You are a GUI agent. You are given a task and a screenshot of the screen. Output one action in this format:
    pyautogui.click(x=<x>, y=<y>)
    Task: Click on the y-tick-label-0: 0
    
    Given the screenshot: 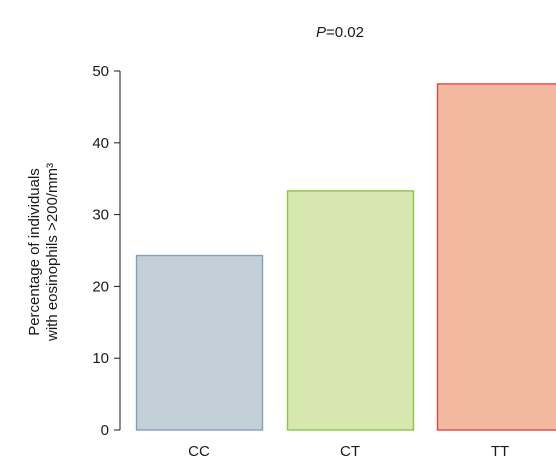 What is the action you would take?
    pyautogui.click(x=105, y=430)
    